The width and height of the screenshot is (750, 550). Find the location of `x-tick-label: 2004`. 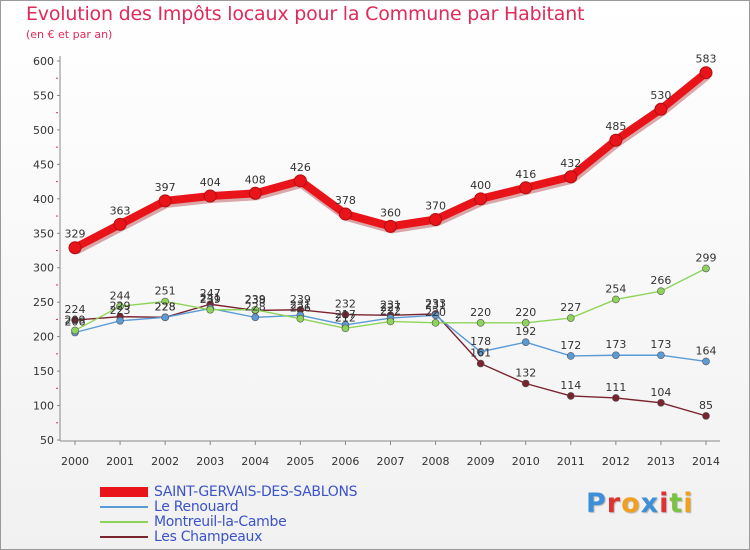

x-tick-label: 2004 is located at coordinates (255, 461).